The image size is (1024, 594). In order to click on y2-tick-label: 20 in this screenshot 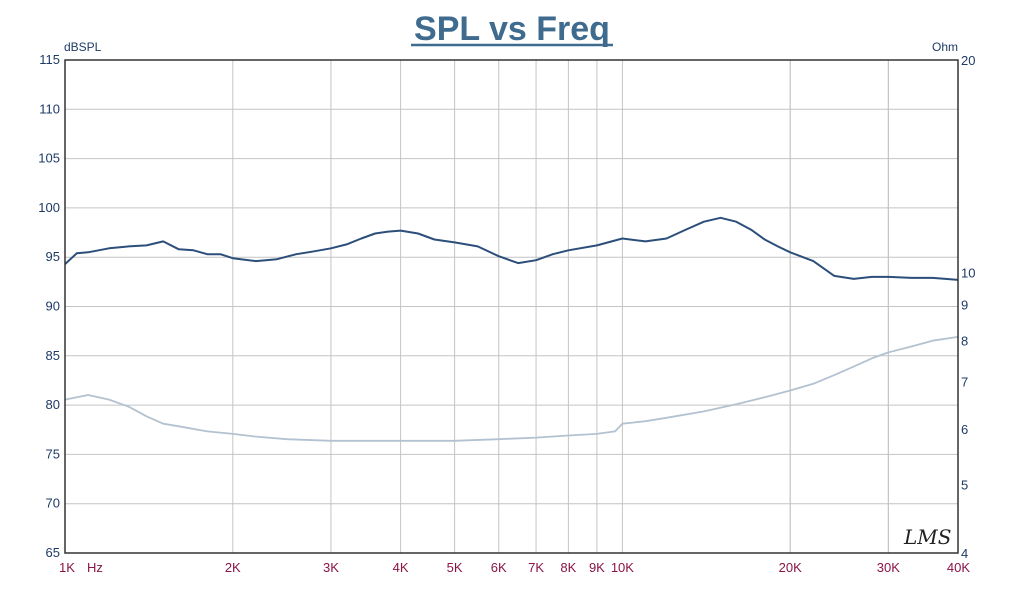, I will do `click(968, 60)`.